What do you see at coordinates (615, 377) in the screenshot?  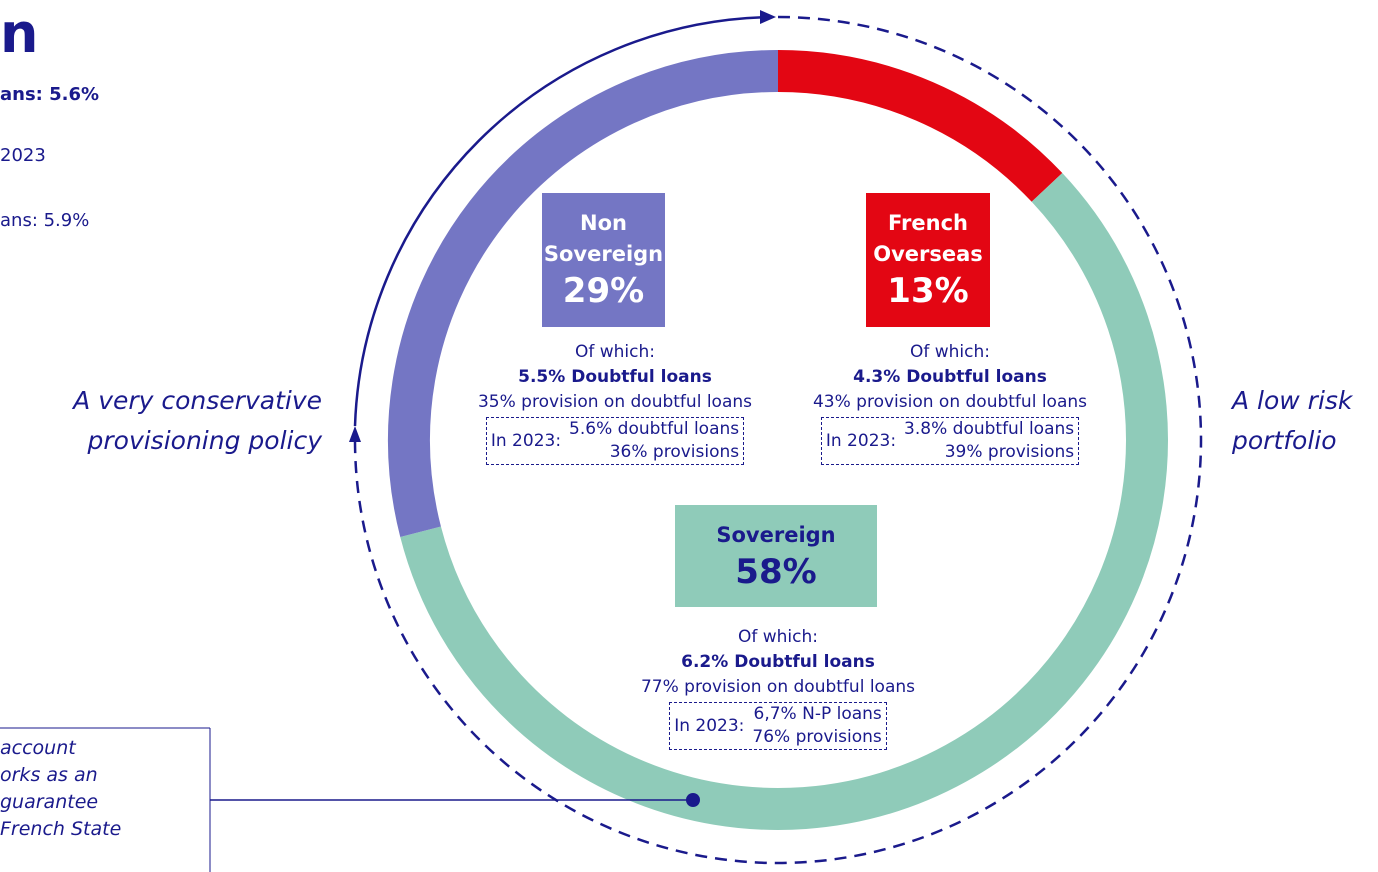 I see `details-text: 5.5% Doubtful loans` at bounding box center [615, 377].